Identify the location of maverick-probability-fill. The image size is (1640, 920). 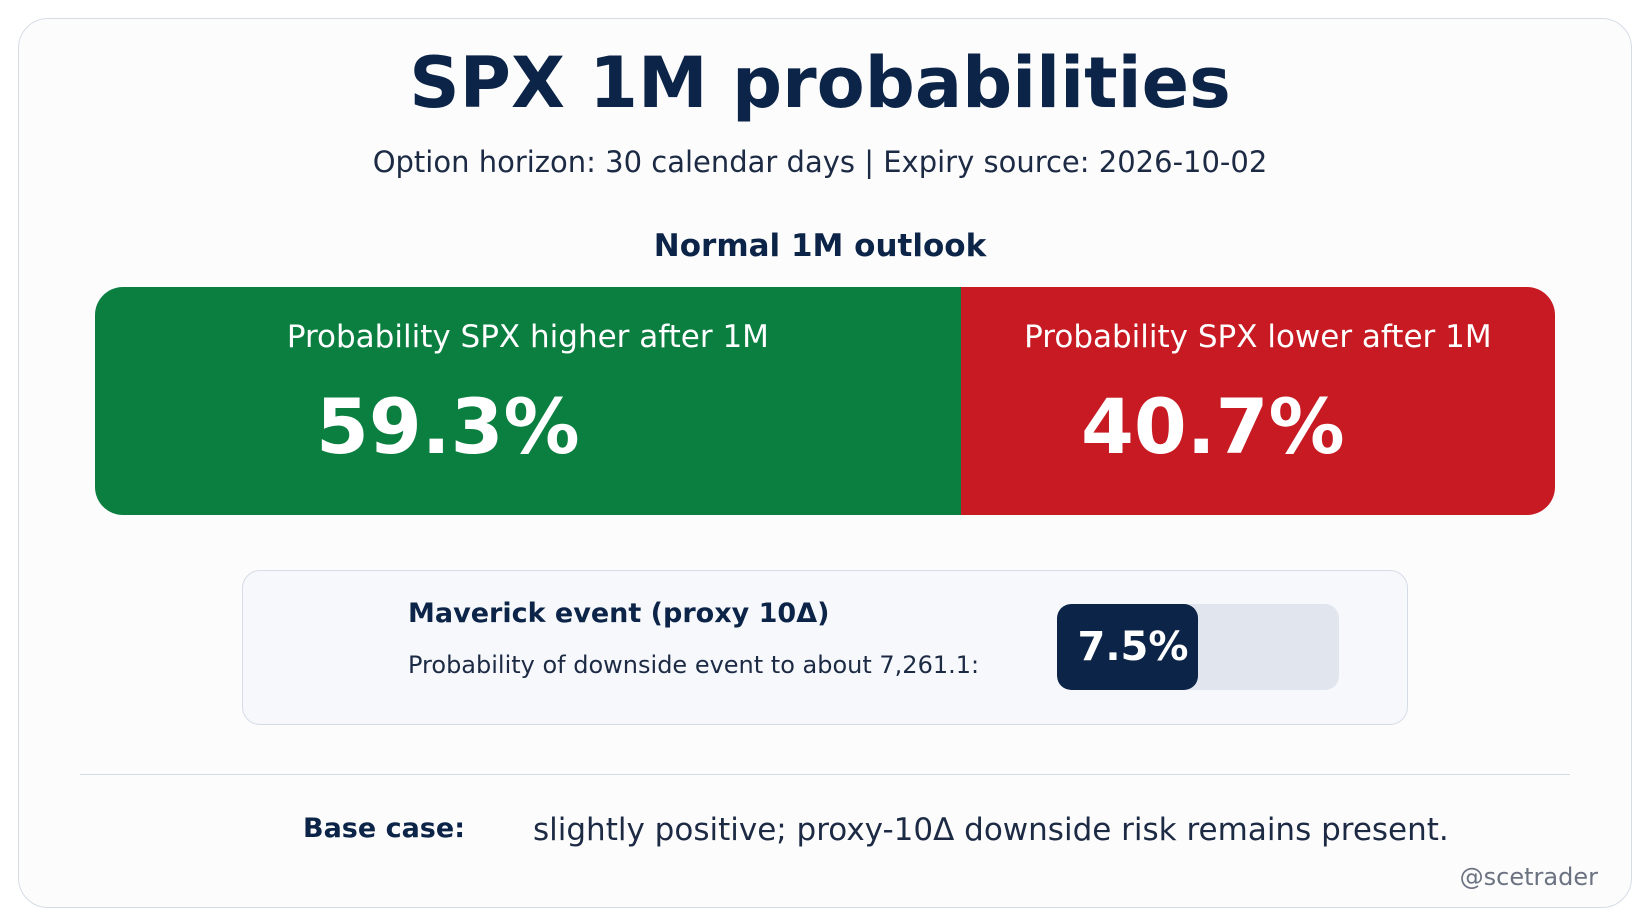
(1127, 647).